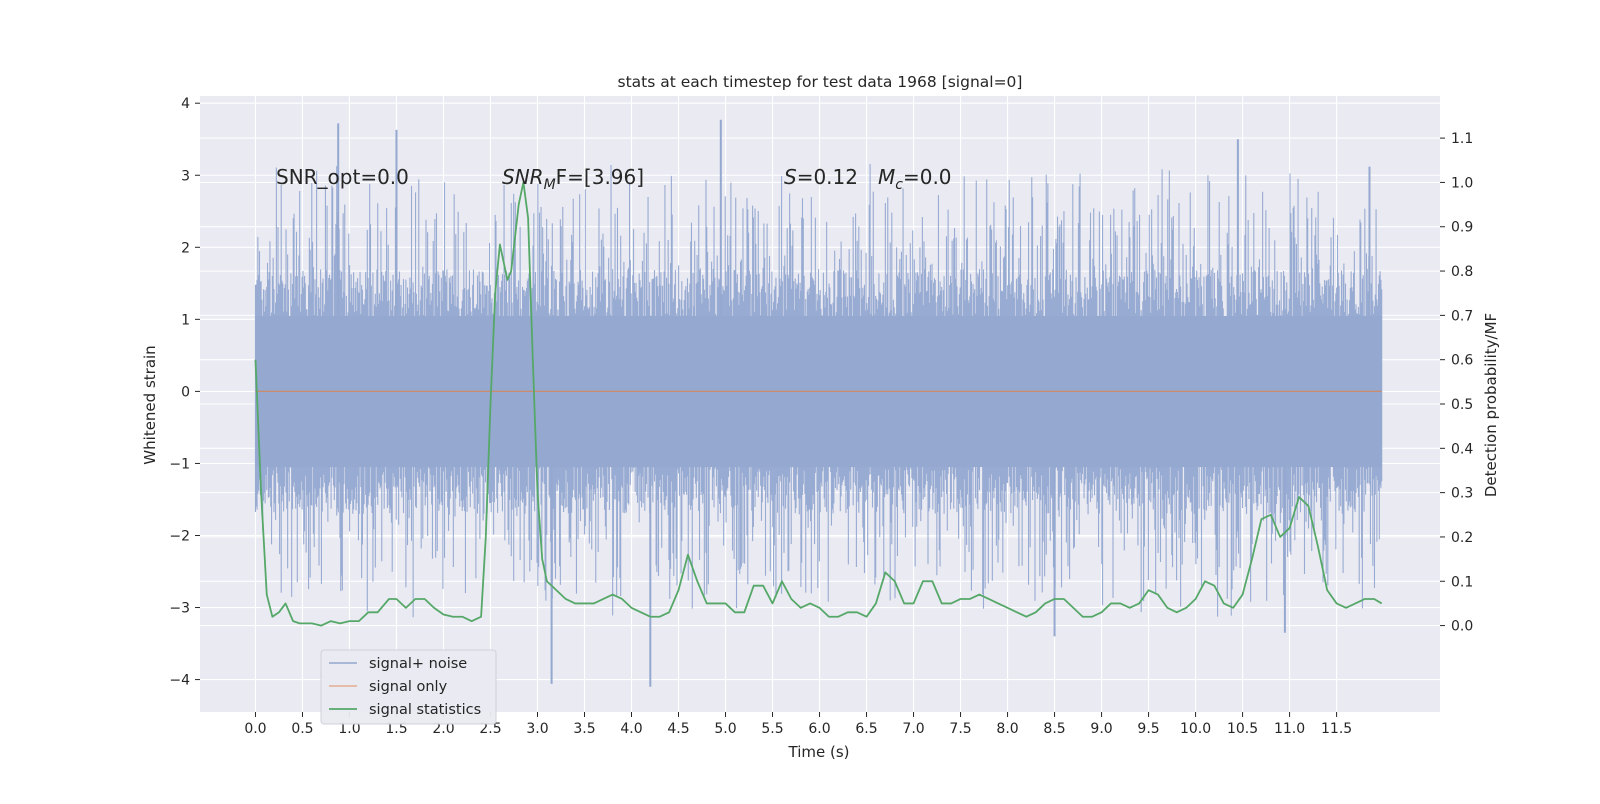  Describe the element at coordinates (179, 609) in the screenshot. I see `y-tick-label: −3` at that location.